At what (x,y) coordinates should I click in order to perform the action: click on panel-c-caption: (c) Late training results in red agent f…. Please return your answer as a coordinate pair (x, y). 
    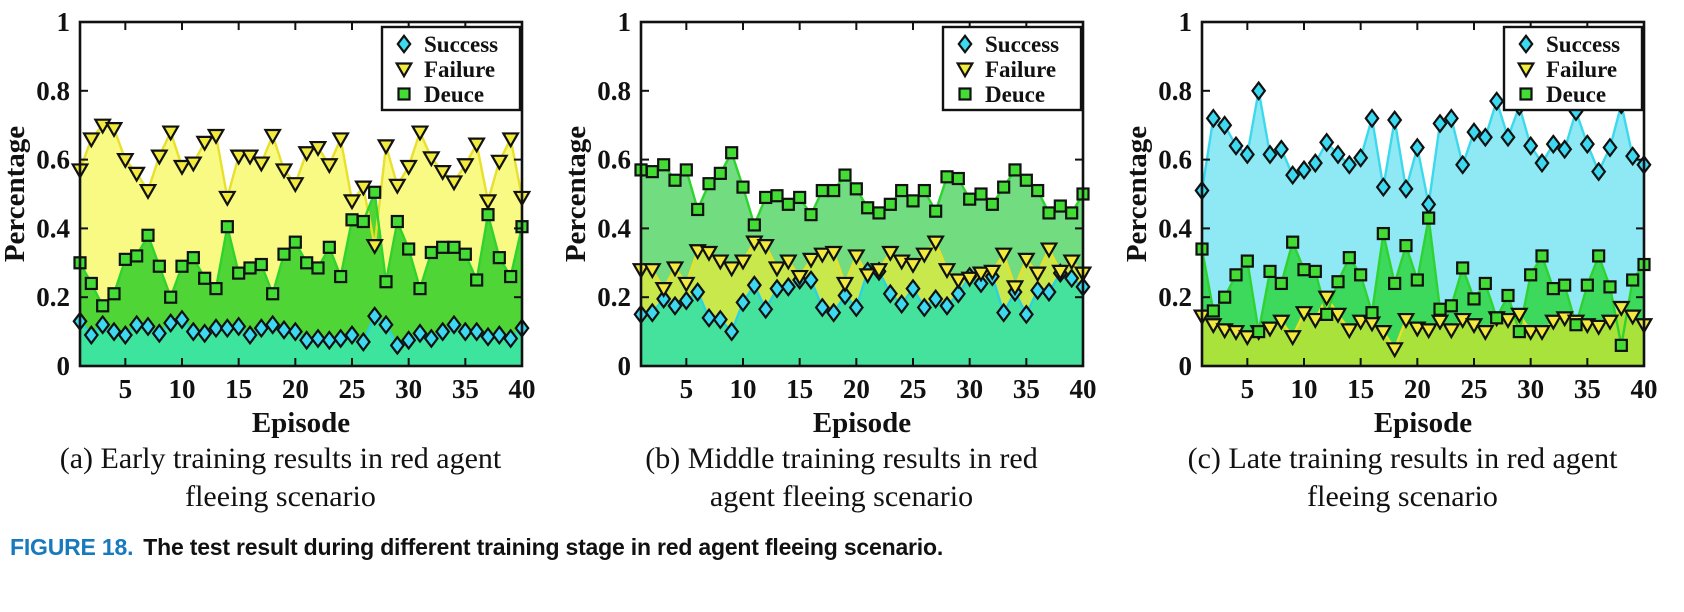
    Looking at the image, I should click on (1403, 478).